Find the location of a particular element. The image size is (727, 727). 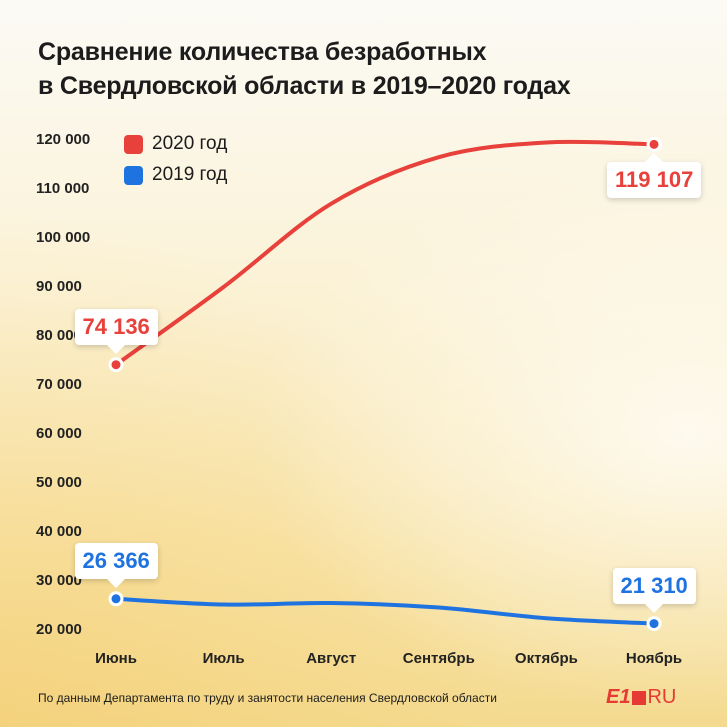

x-tick-label: Август is located at coordinates (331, 658).